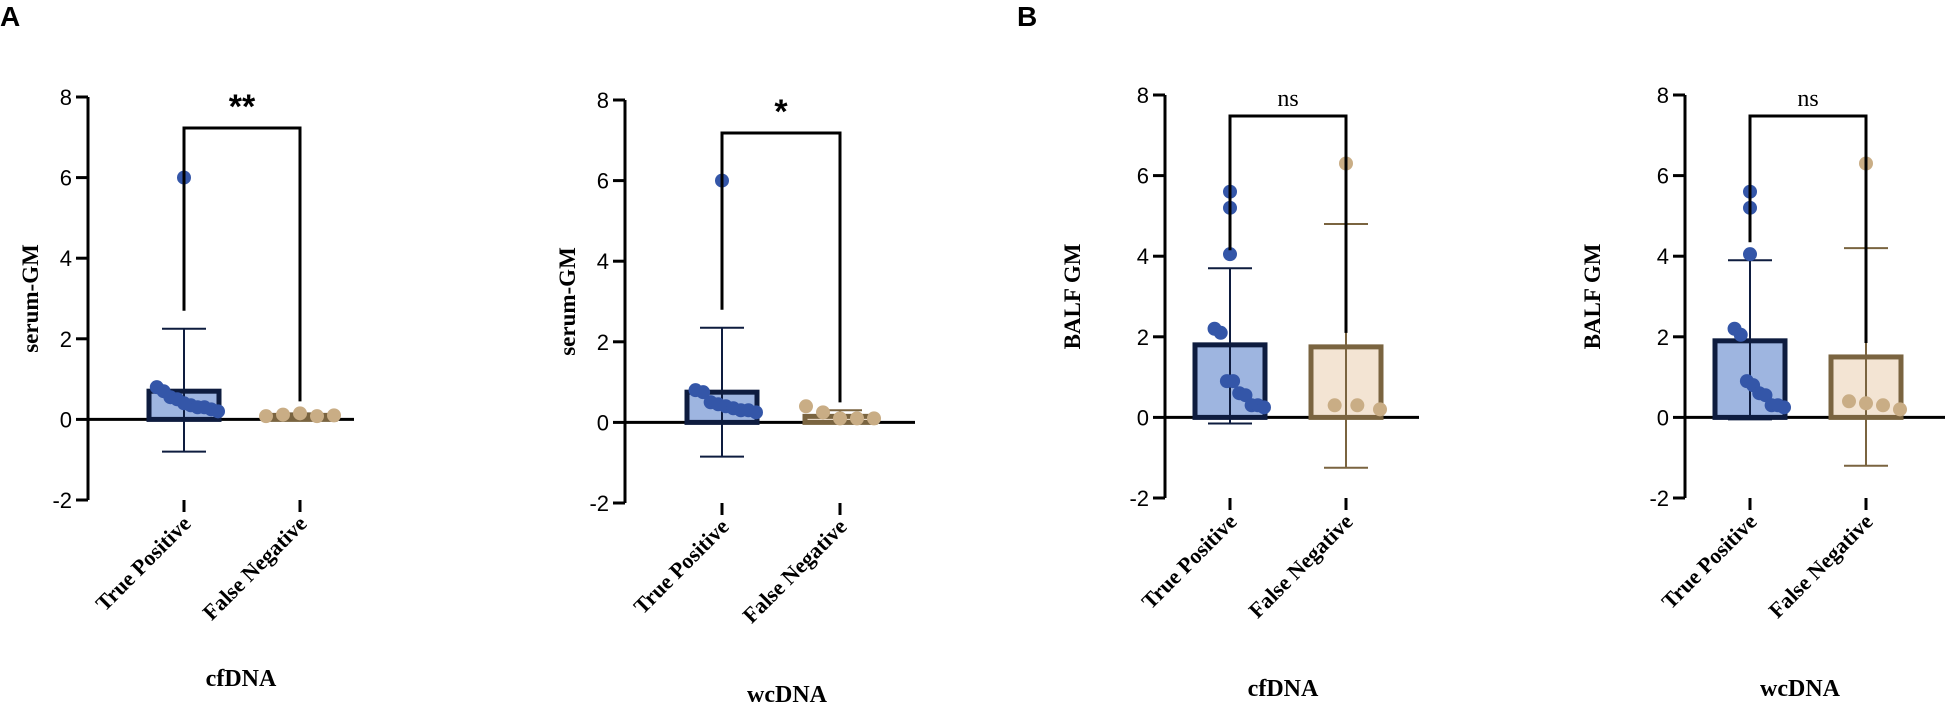 Image resolution: width=1949 pixels, height=715 pixels. I want to click on panel-letter-a: A, so click(10, 16).